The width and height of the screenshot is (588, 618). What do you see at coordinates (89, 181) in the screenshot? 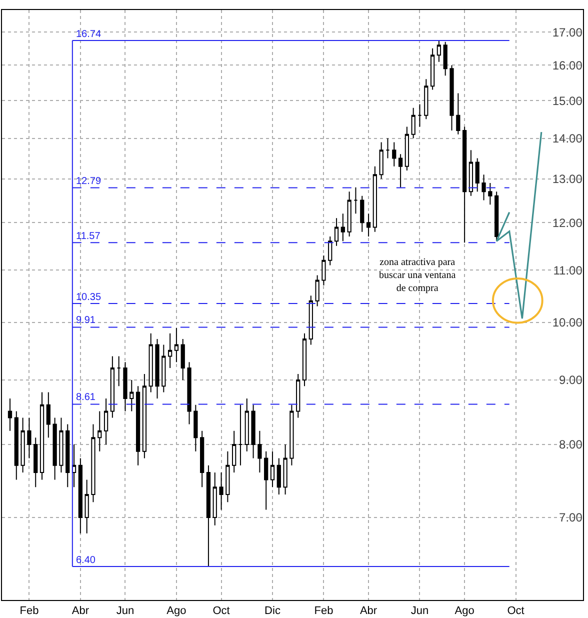
I see `ref-line-label: 12.79` at bounding box center [89, 181].